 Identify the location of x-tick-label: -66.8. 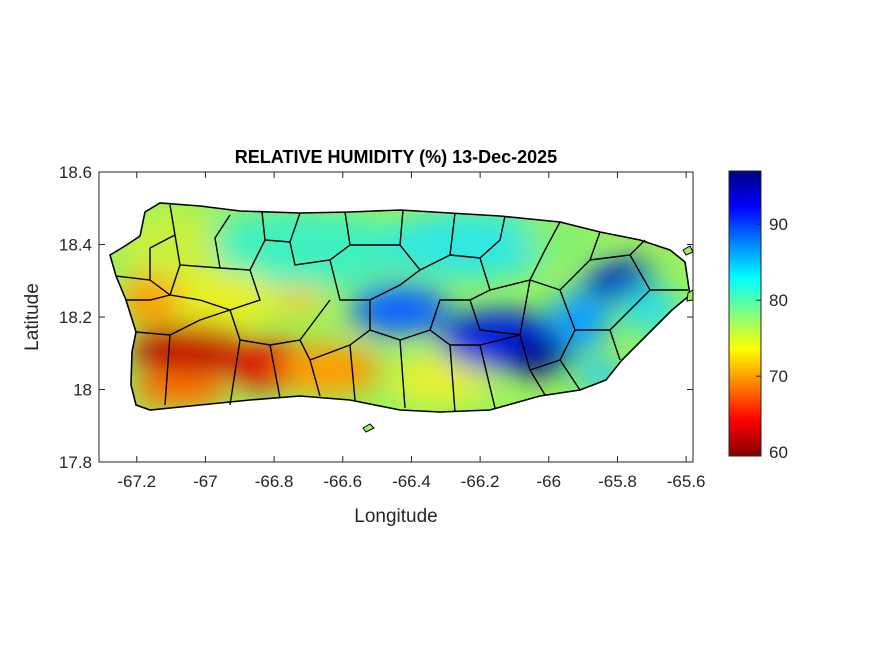
(274, 481).